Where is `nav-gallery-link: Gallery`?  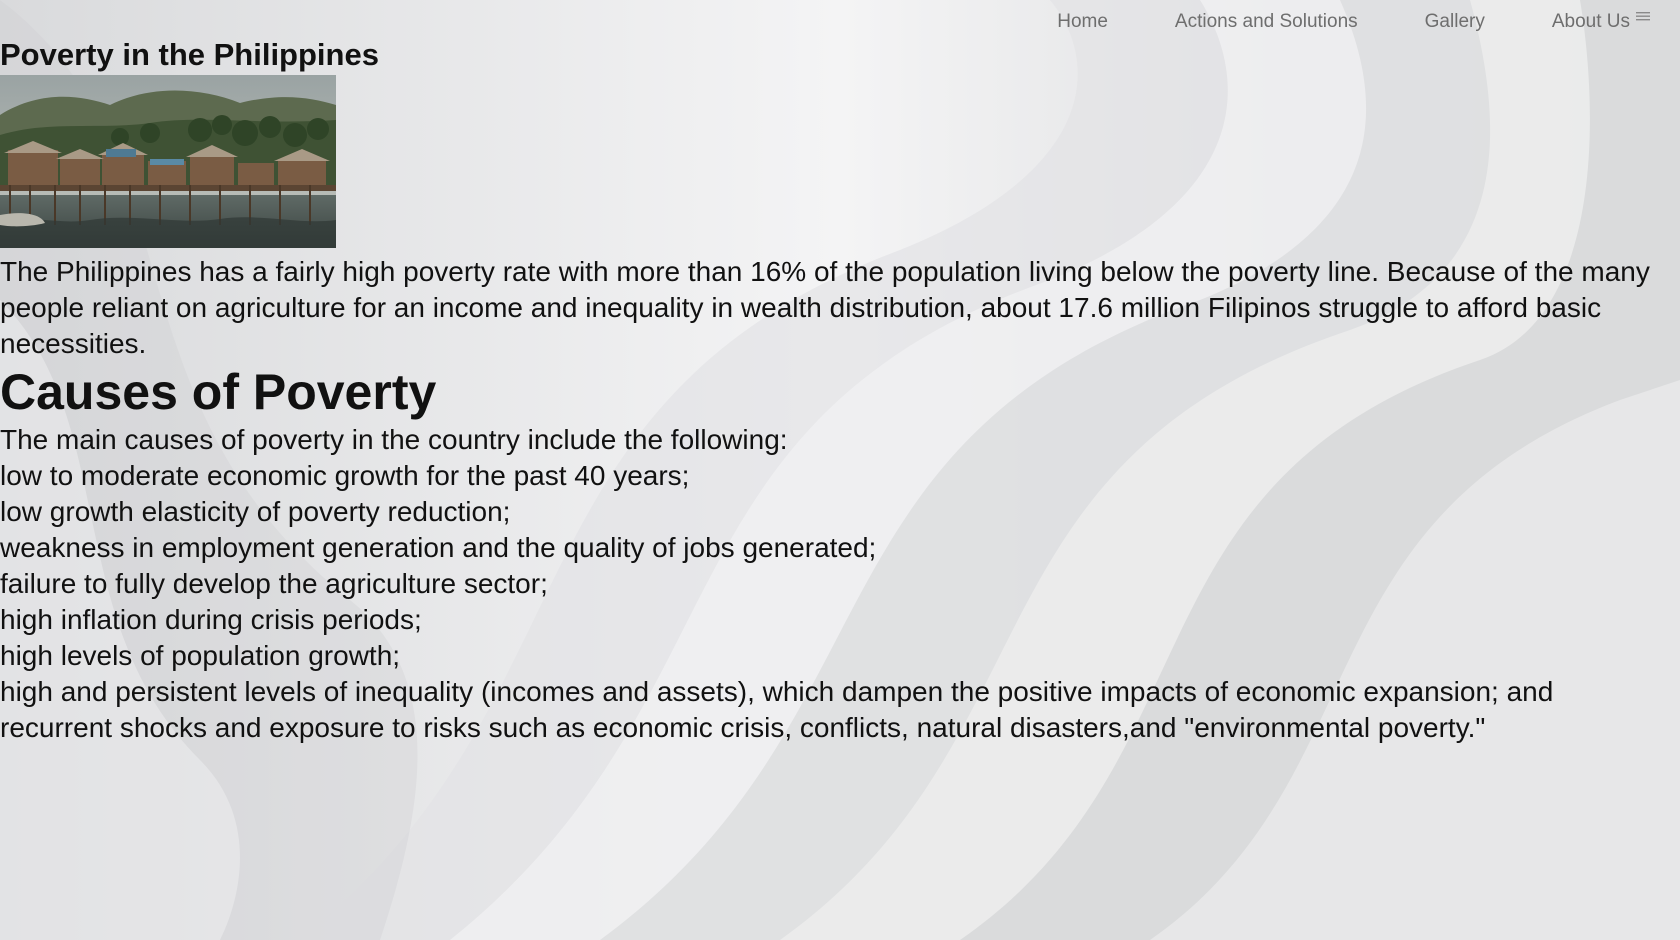
nav-gallery-link: Gallery is located at coordinates (1454, 21).